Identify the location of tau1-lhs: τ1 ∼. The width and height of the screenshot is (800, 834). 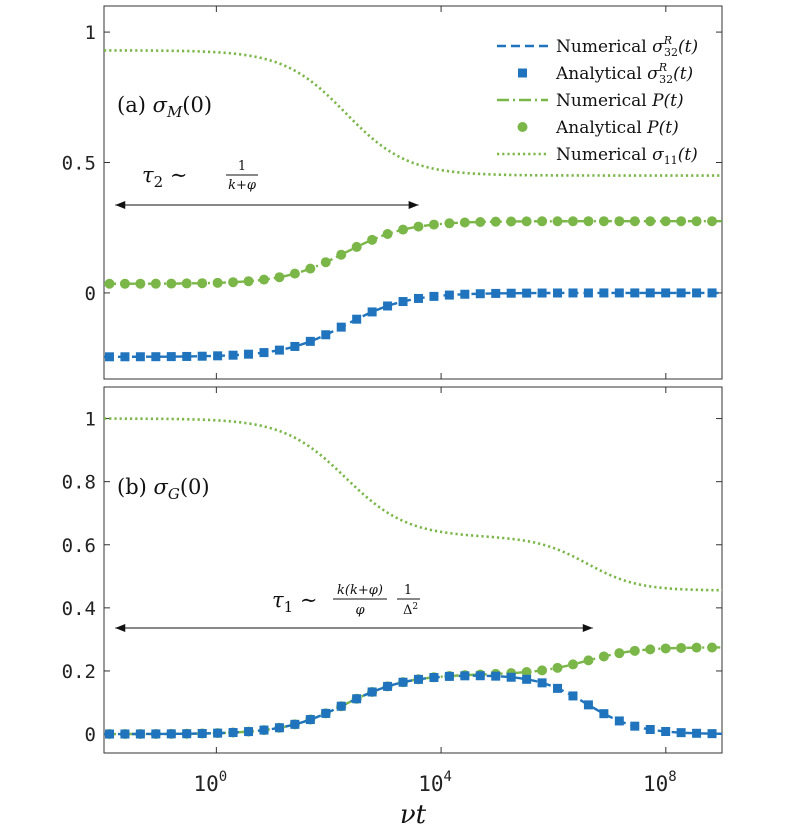
(294, 602).